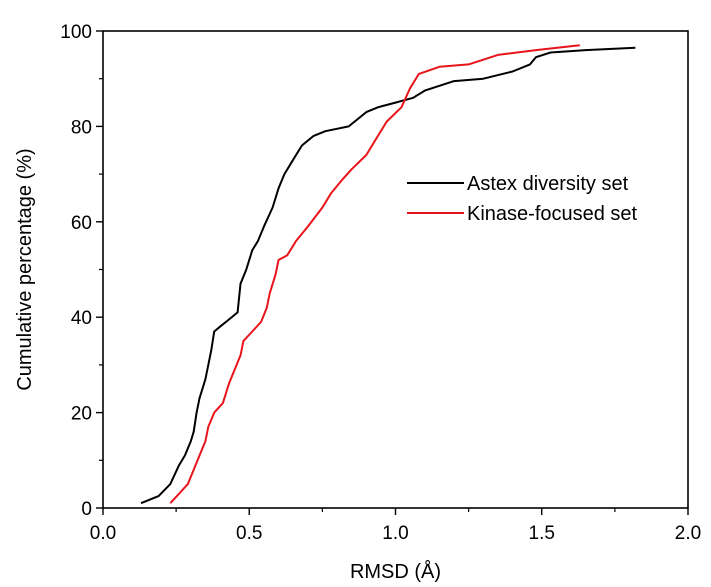  What do you see at coordinates (81, 127) in the screenshot?
I see `y-tick-label: 80` at bounding box center [81, 127].